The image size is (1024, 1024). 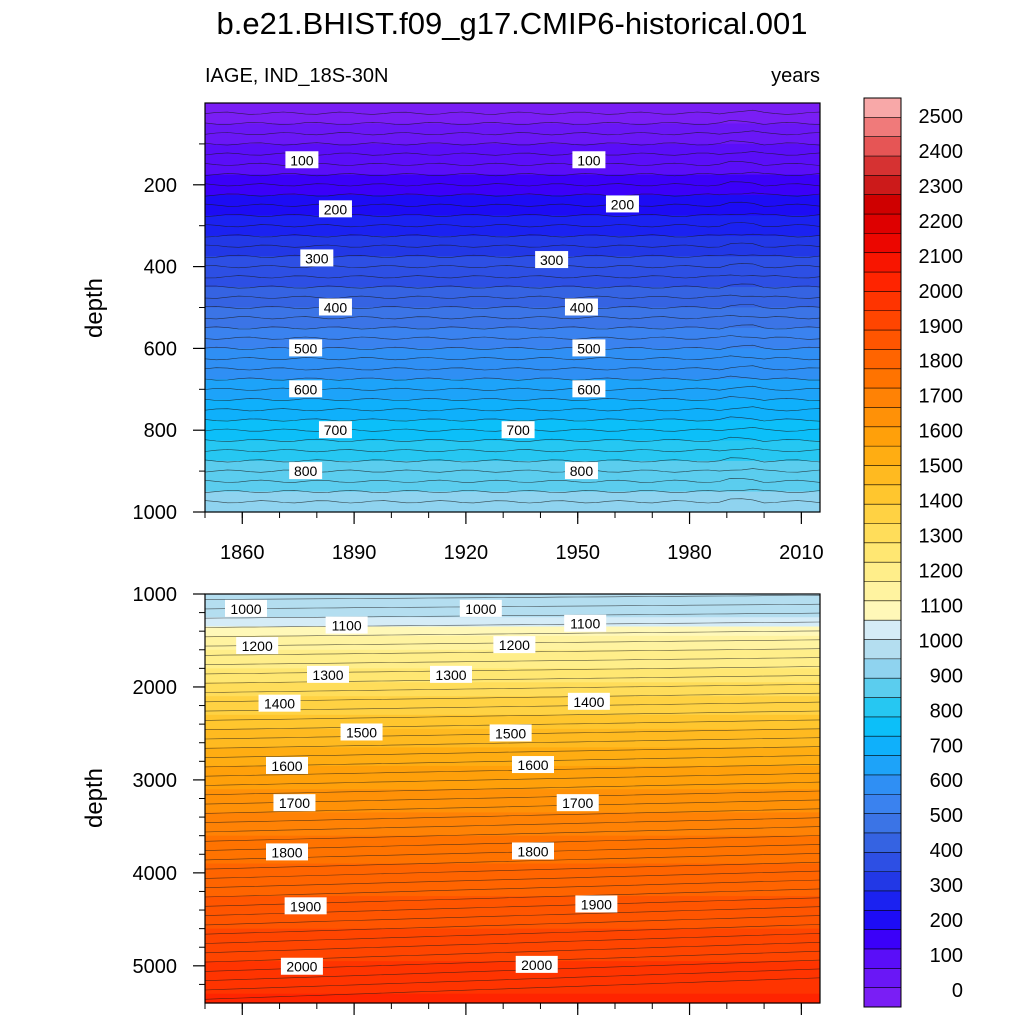 I want to click on contour-label: 1200, so click(x=257, y=646).